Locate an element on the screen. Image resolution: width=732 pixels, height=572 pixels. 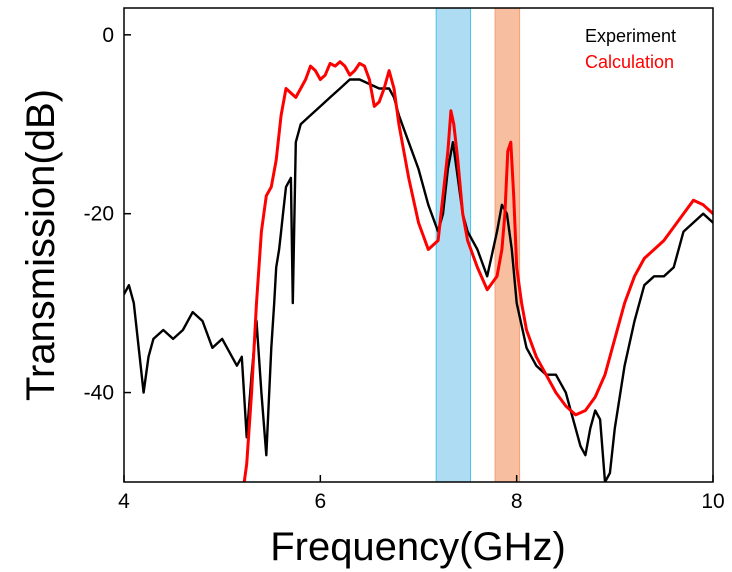
x-tick-label: 8 is located at coordinates (517, 501).